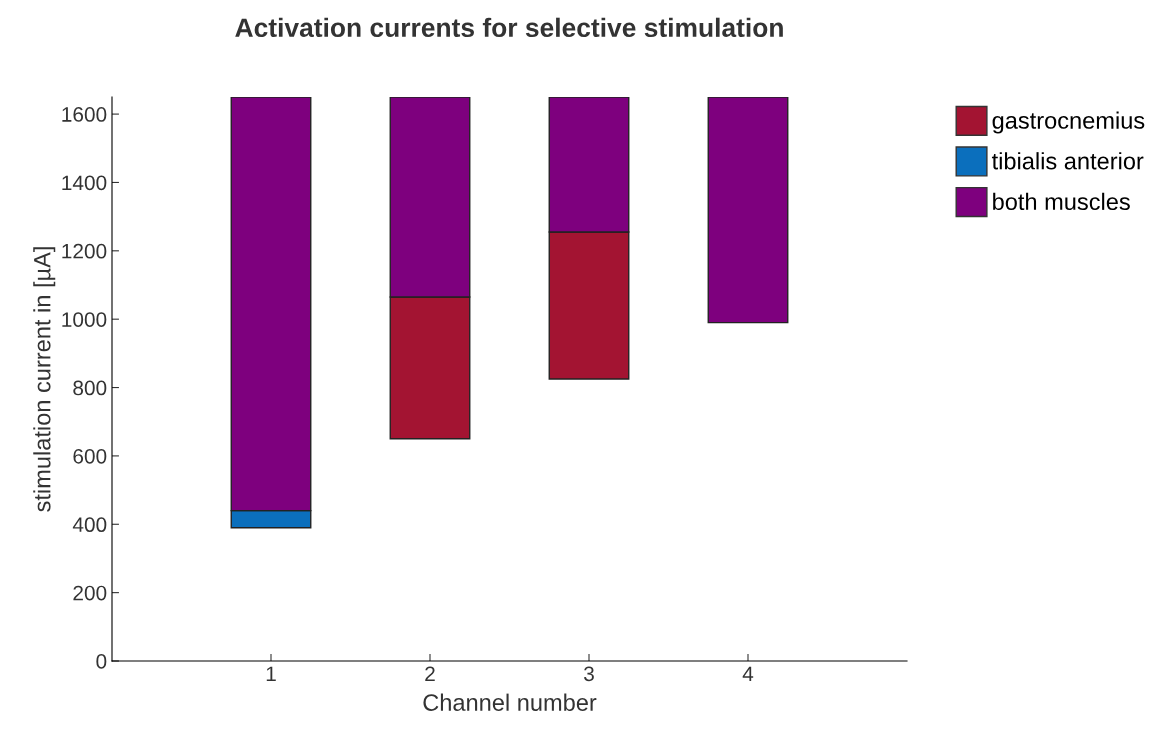 This screenshot has width=1170, height=735. I want to click on legend-label: tibialis anterior, so click(1067, 161).